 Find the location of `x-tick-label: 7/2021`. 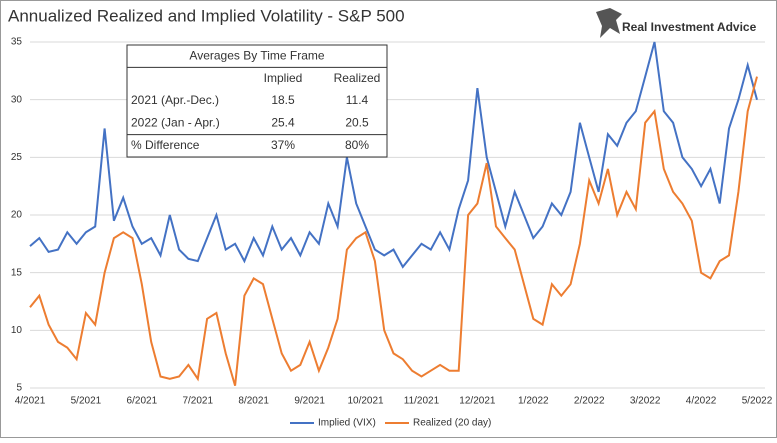

x-tick-label: 7/2021 is located at coordinates (197, 401).